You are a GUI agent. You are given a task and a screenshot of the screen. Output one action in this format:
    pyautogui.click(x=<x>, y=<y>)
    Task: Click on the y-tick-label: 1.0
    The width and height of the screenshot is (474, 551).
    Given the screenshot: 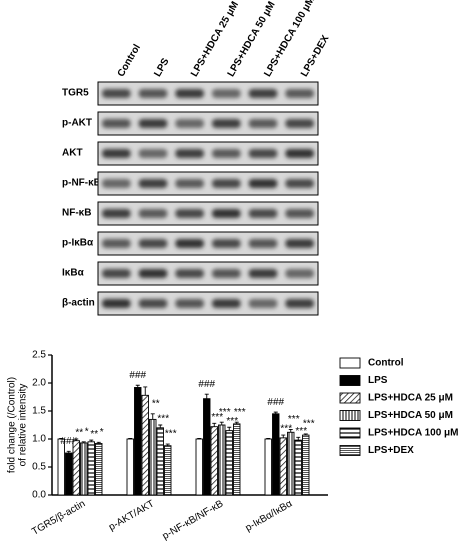 What is the action you would take?
    pyautogui.click(x=39, y=439)
    